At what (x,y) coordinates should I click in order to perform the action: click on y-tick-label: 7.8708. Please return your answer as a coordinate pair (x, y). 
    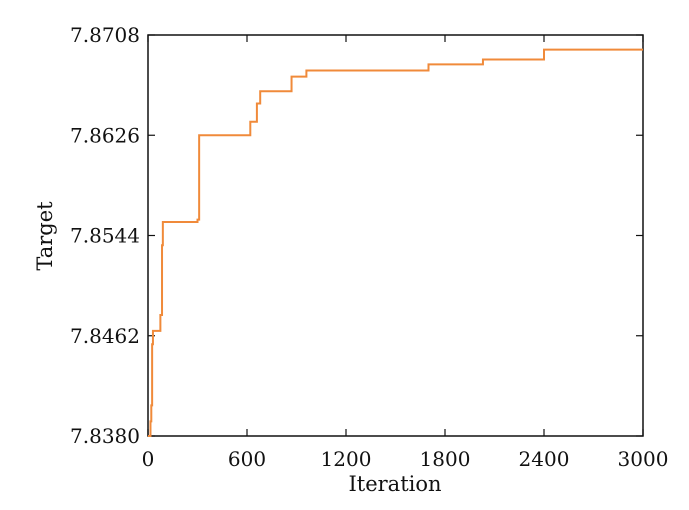
    Looking at the image, I should click on (105, 35).